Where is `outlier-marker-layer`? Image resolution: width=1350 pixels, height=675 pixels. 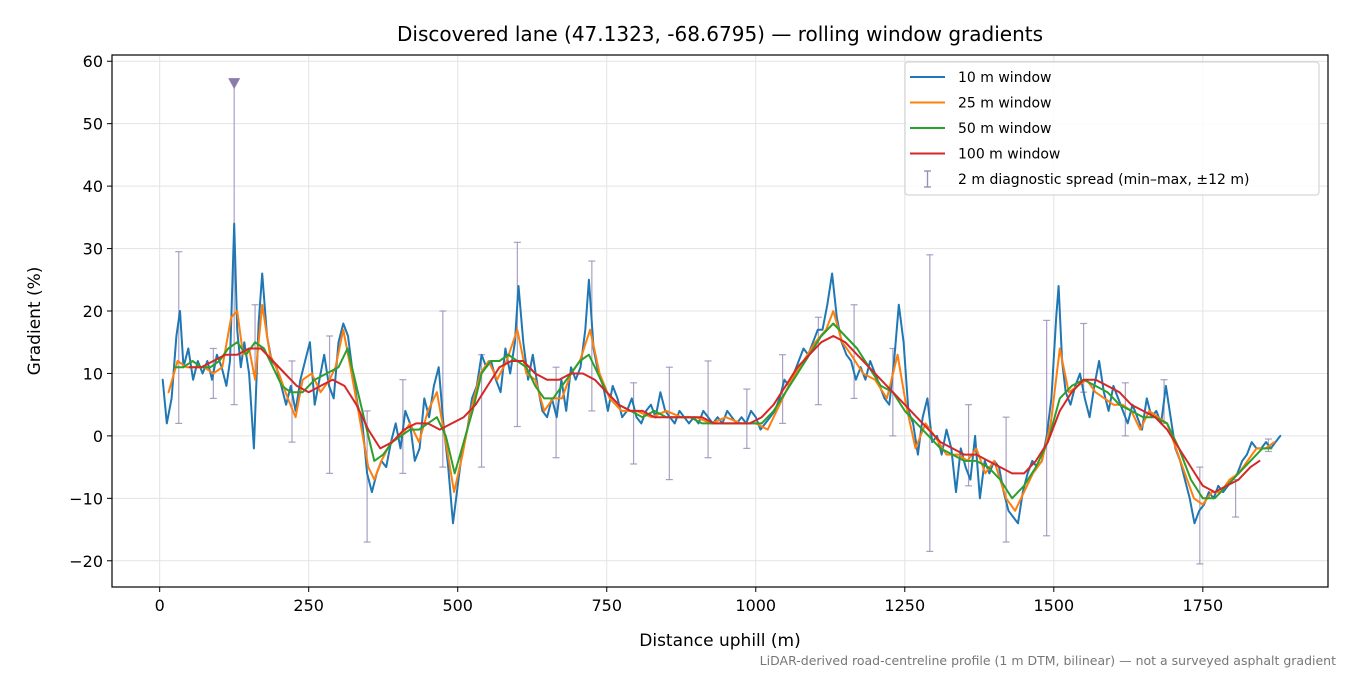
outlier-marker-layer is located at coordinates (234, 84).